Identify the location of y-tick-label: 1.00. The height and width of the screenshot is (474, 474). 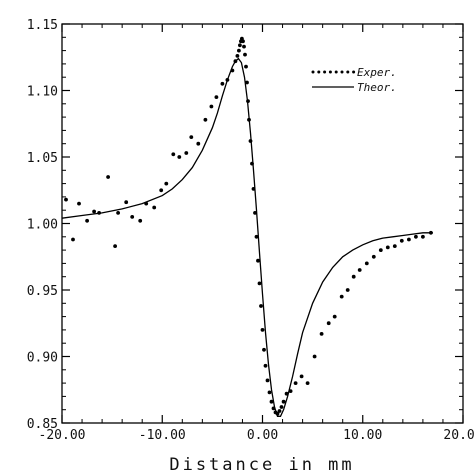
(42, 225).